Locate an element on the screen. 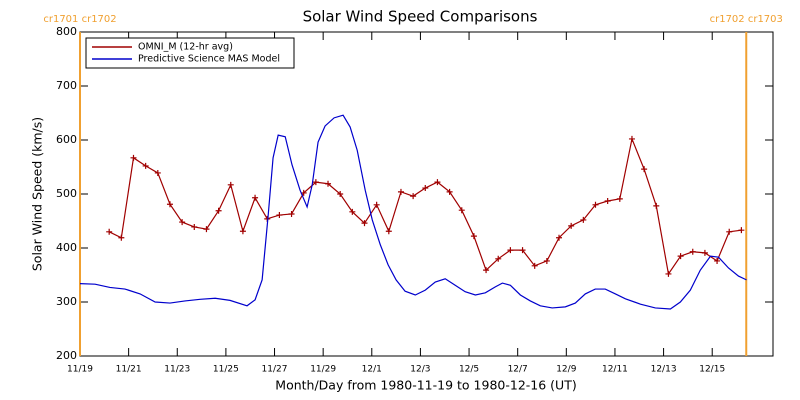 This screenshot has width=800, height=400. x-tick-label: 12/3 is located at coordinates (420, 370).